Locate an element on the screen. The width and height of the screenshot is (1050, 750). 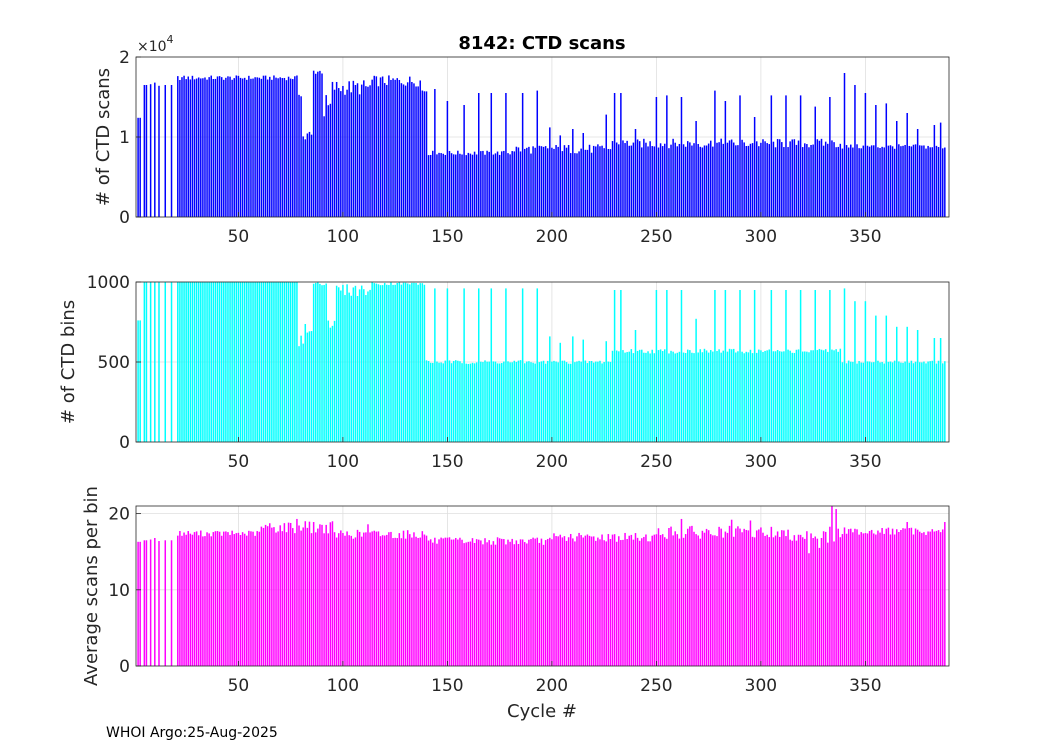
x-axis-label: Cycle # is located at coordinates (542, 711).